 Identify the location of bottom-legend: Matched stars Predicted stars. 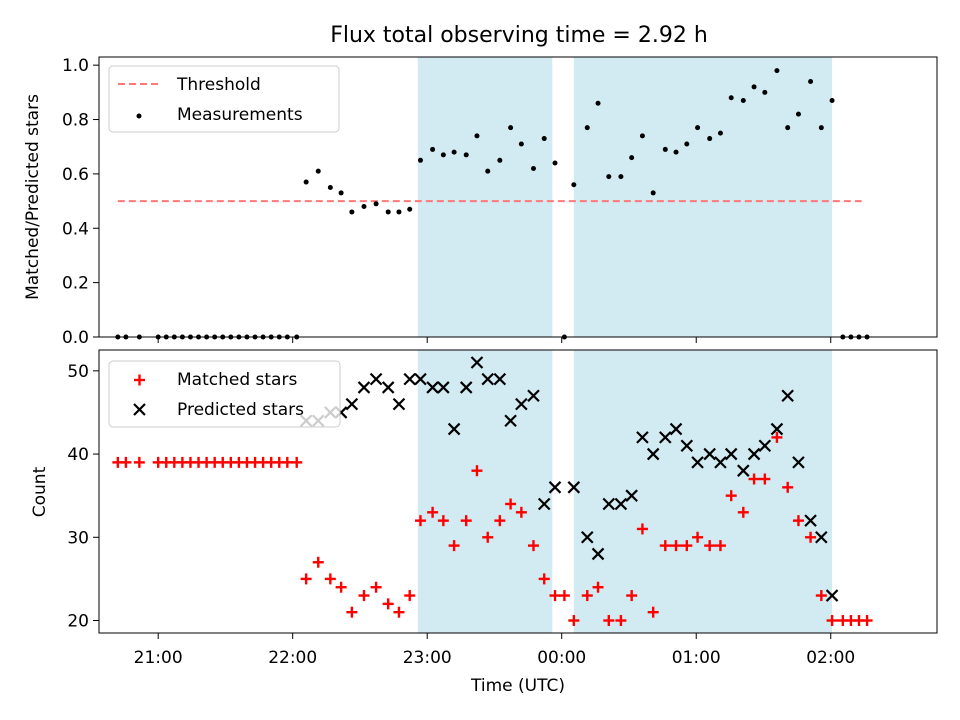
(224, 394).